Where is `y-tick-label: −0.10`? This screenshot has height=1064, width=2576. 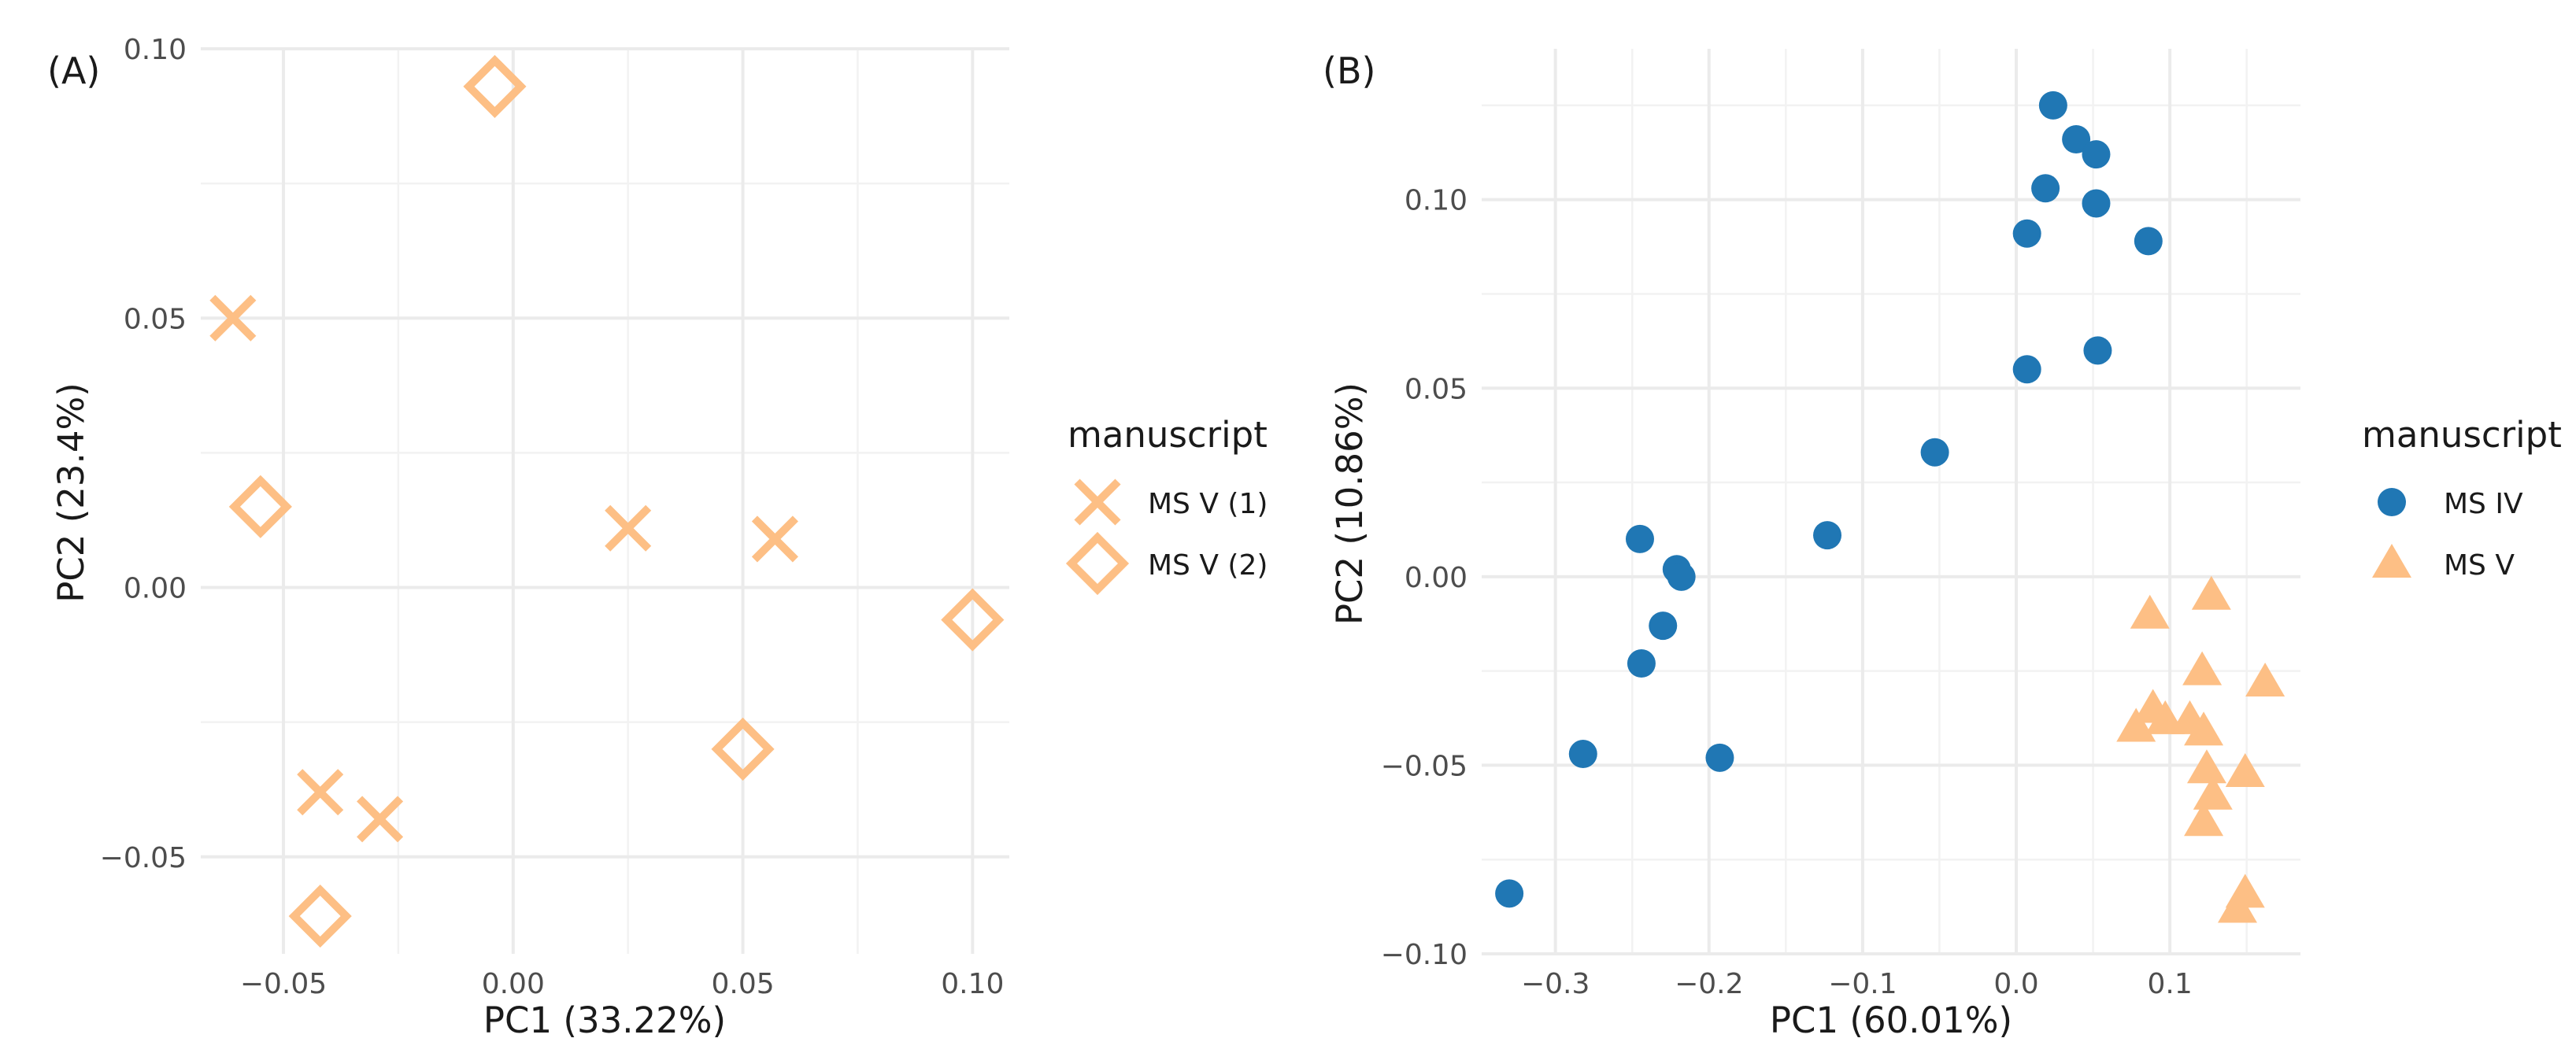
y-tick-label: −0.10 is located at coordinates (1424, 955).